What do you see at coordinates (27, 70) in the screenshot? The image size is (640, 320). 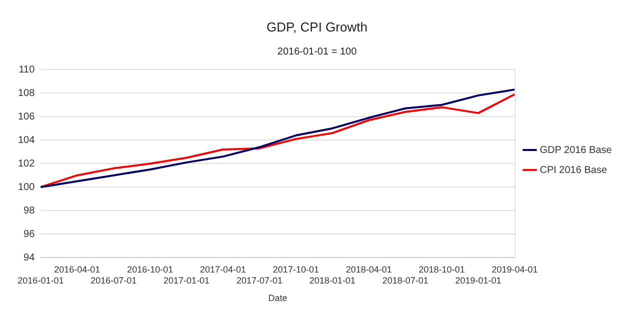 I see `y-tick-label: 110` at bounding box center [27, 70].